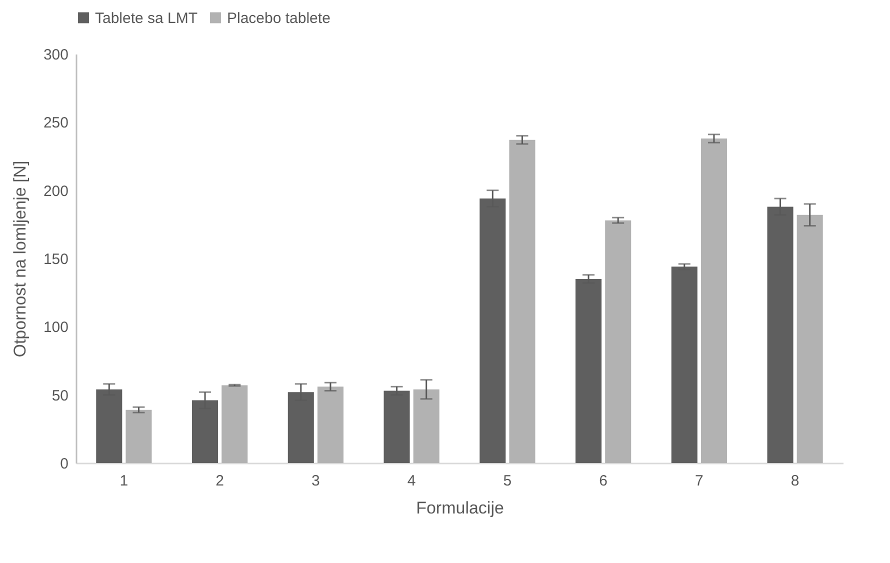  I want to click on y-tick-label: 250, so click(55, 123).